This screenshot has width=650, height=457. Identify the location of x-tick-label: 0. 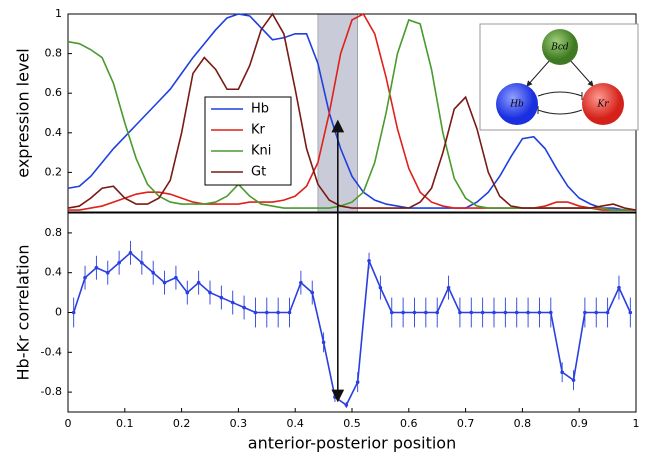
(68, 423).